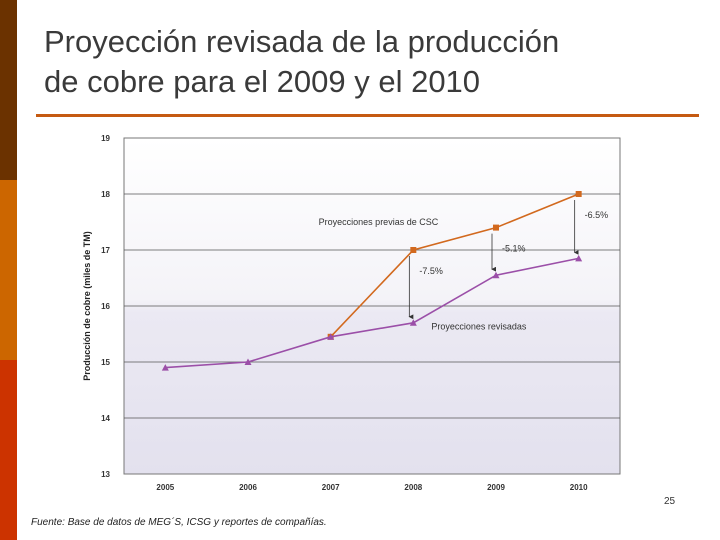  Describe the element at coordinates (670, 501) in the screenshot. I see `page-number: 25` at that location.